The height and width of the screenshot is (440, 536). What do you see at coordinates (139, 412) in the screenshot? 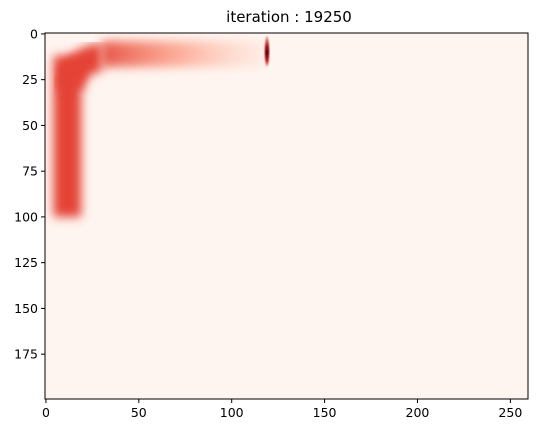
I see `x-tick-label: 50` at bounding box center [139, 412].